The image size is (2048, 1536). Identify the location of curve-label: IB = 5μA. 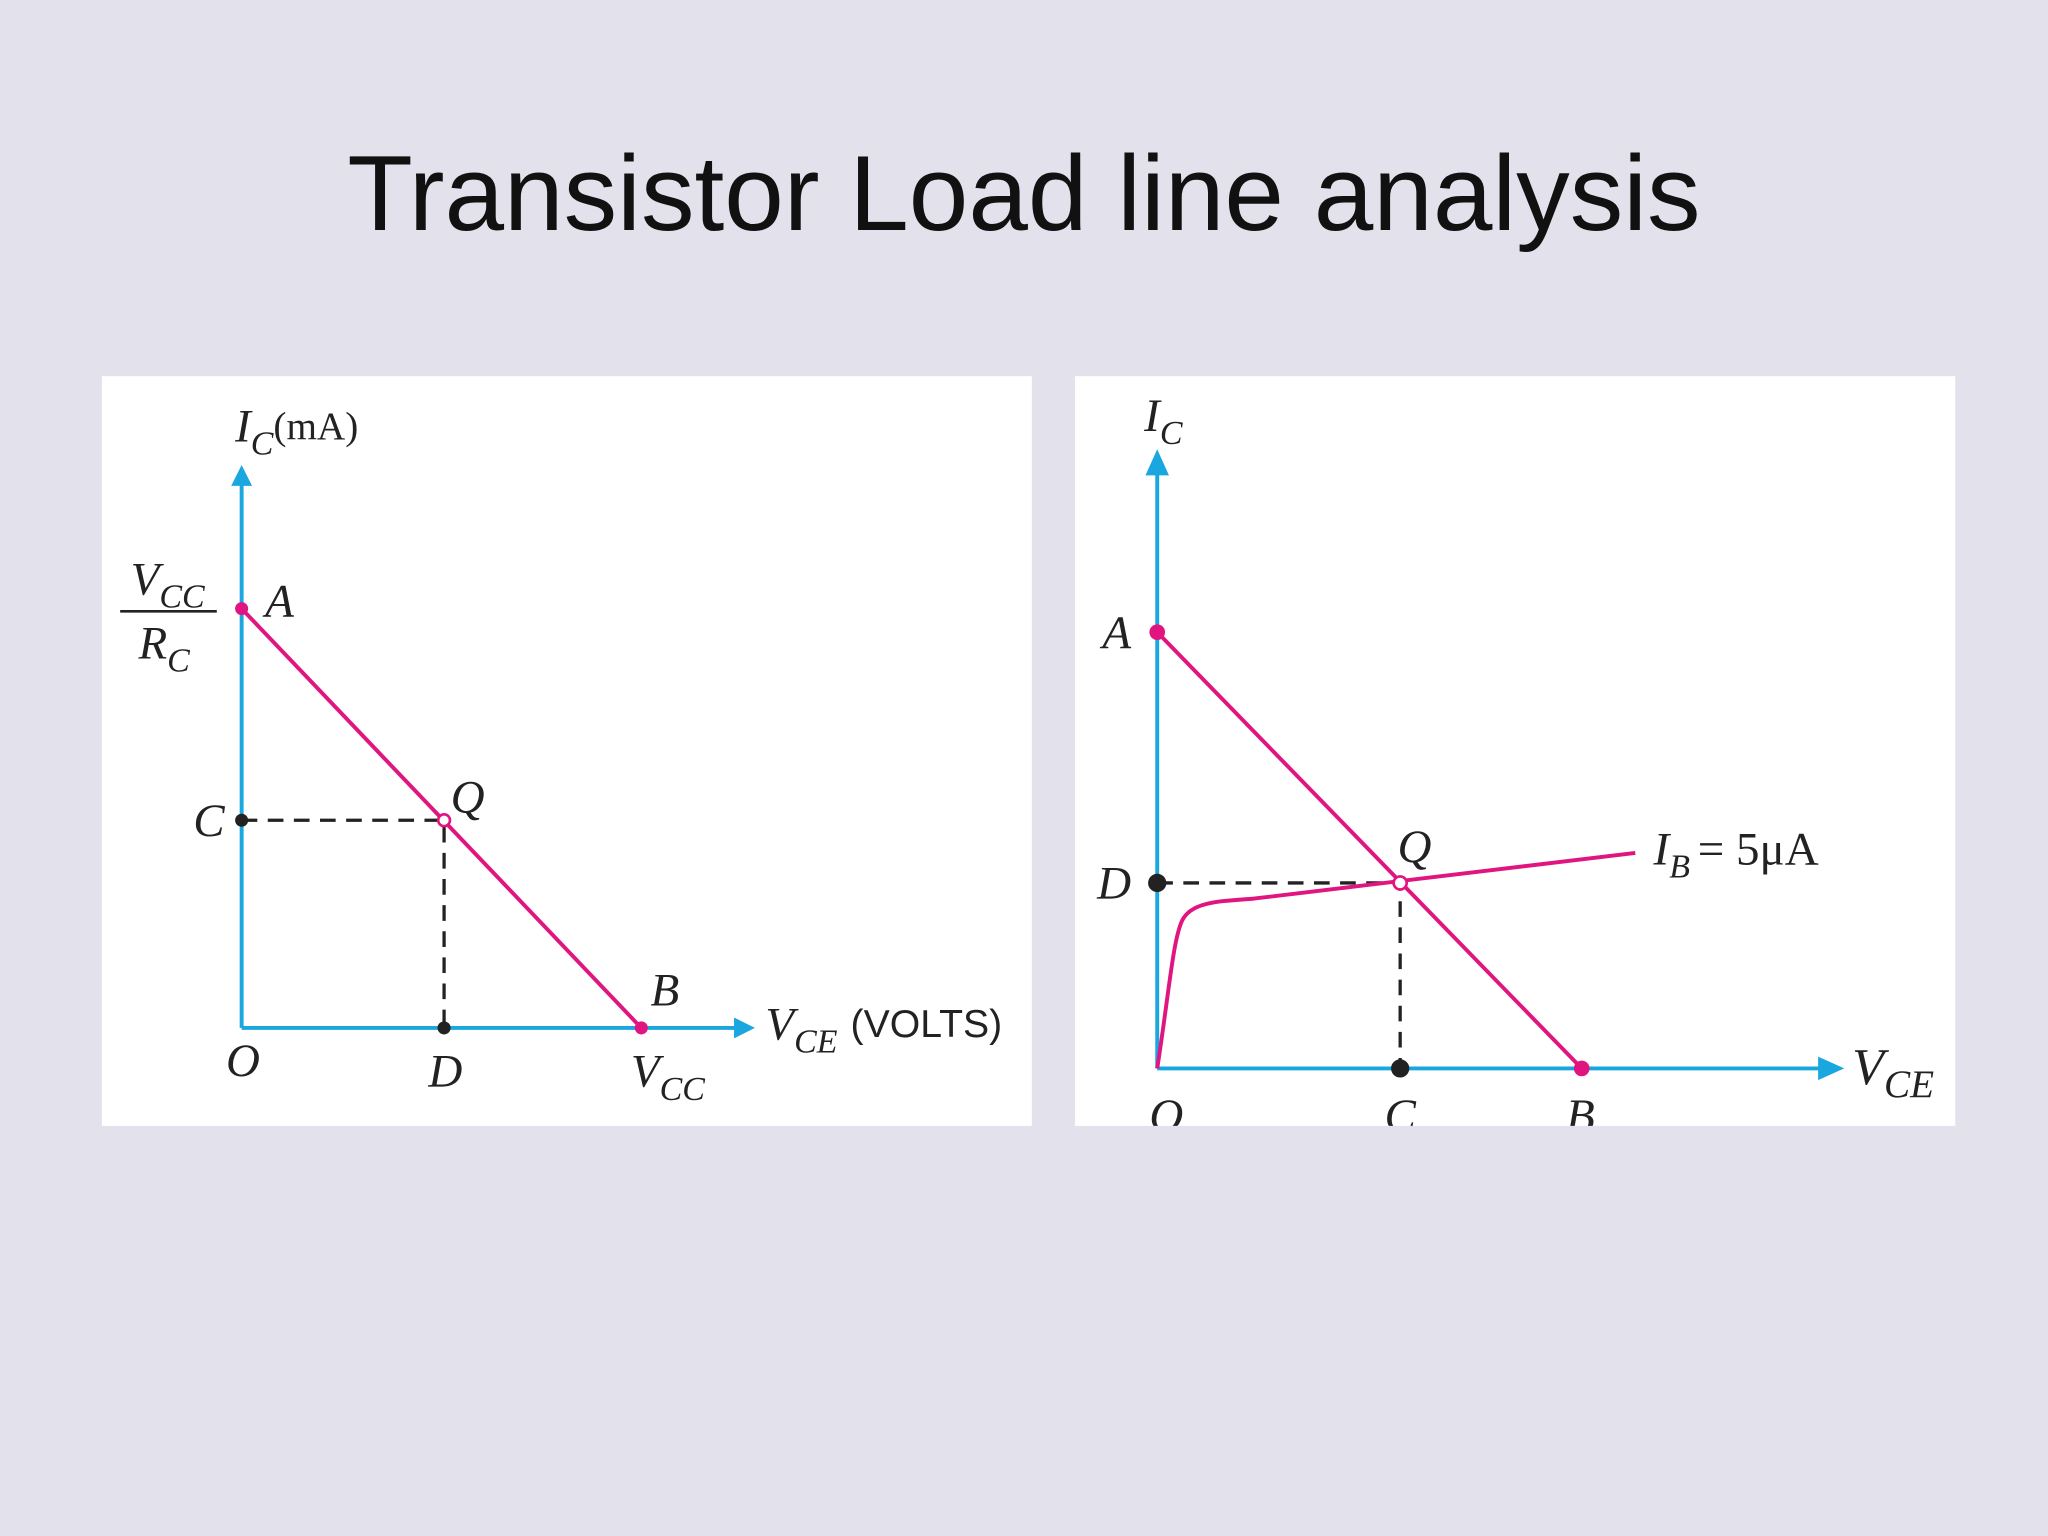
(1736, 855).